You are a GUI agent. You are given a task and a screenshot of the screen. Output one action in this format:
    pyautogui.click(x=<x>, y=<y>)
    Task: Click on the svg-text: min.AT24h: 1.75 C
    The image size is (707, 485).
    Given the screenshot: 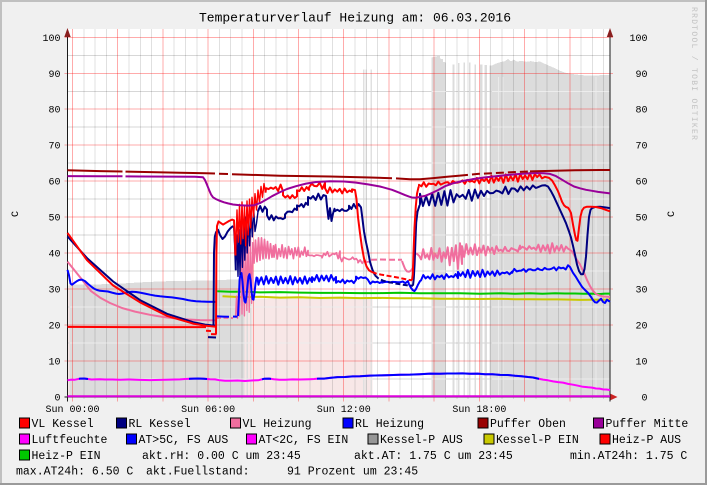 What is the action you would take?
    pyautogui.click(x=628, y=456)
    